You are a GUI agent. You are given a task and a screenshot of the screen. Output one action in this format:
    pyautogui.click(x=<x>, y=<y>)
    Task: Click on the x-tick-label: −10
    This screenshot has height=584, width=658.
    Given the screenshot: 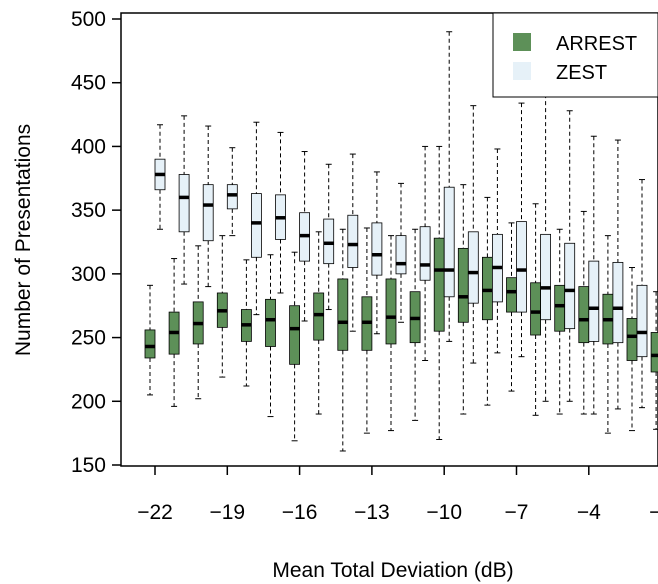 What is the action you would take?
    pyautogui.click(x=444, y=512)
    